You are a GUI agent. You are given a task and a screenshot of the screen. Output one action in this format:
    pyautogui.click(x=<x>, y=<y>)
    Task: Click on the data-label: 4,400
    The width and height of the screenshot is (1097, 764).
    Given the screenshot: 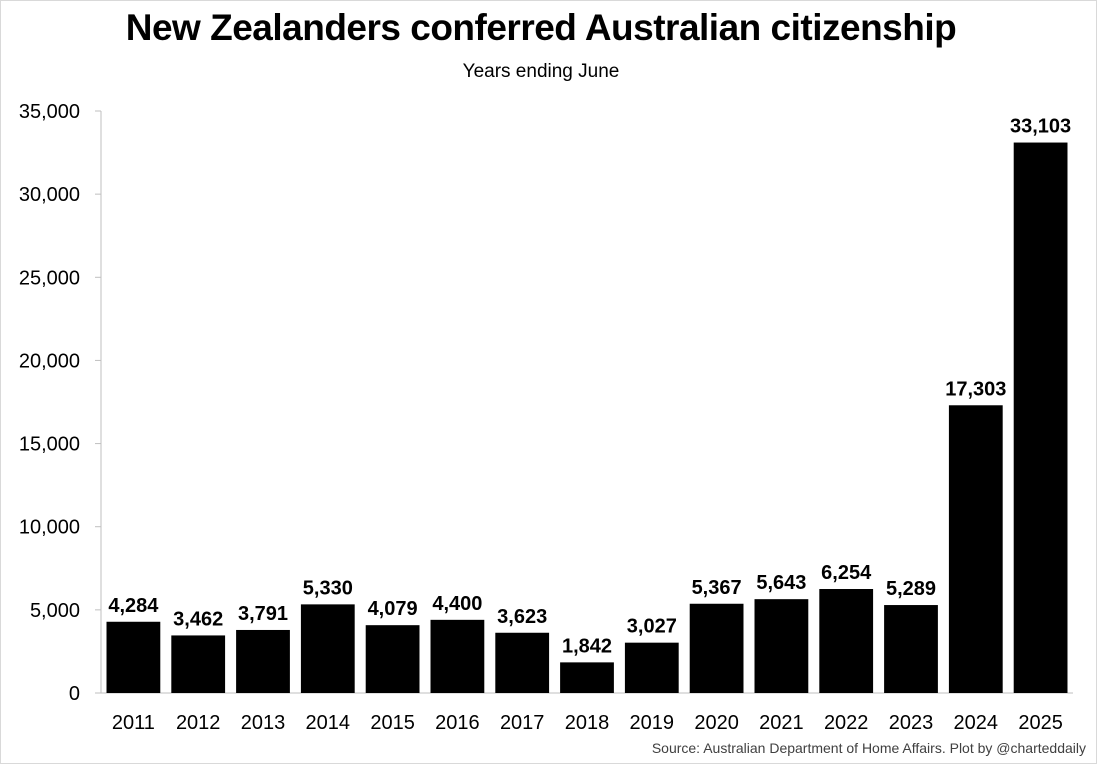 What is the action you would take?
    pyautogui.click(x=457, y=604)
    